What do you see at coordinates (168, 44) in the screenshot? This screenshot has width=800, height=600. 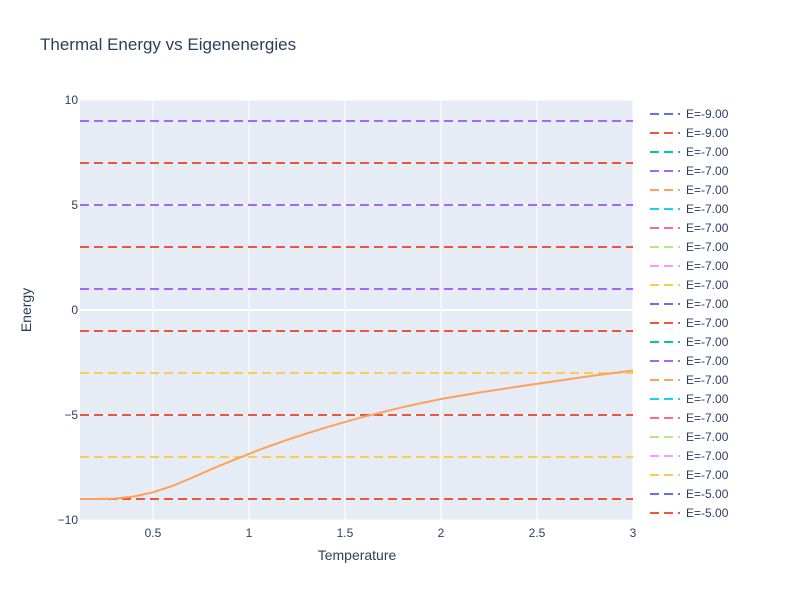 I see `chart-title: Thermal Energy vs Eigenenergies` at bounding box center [168, 44].